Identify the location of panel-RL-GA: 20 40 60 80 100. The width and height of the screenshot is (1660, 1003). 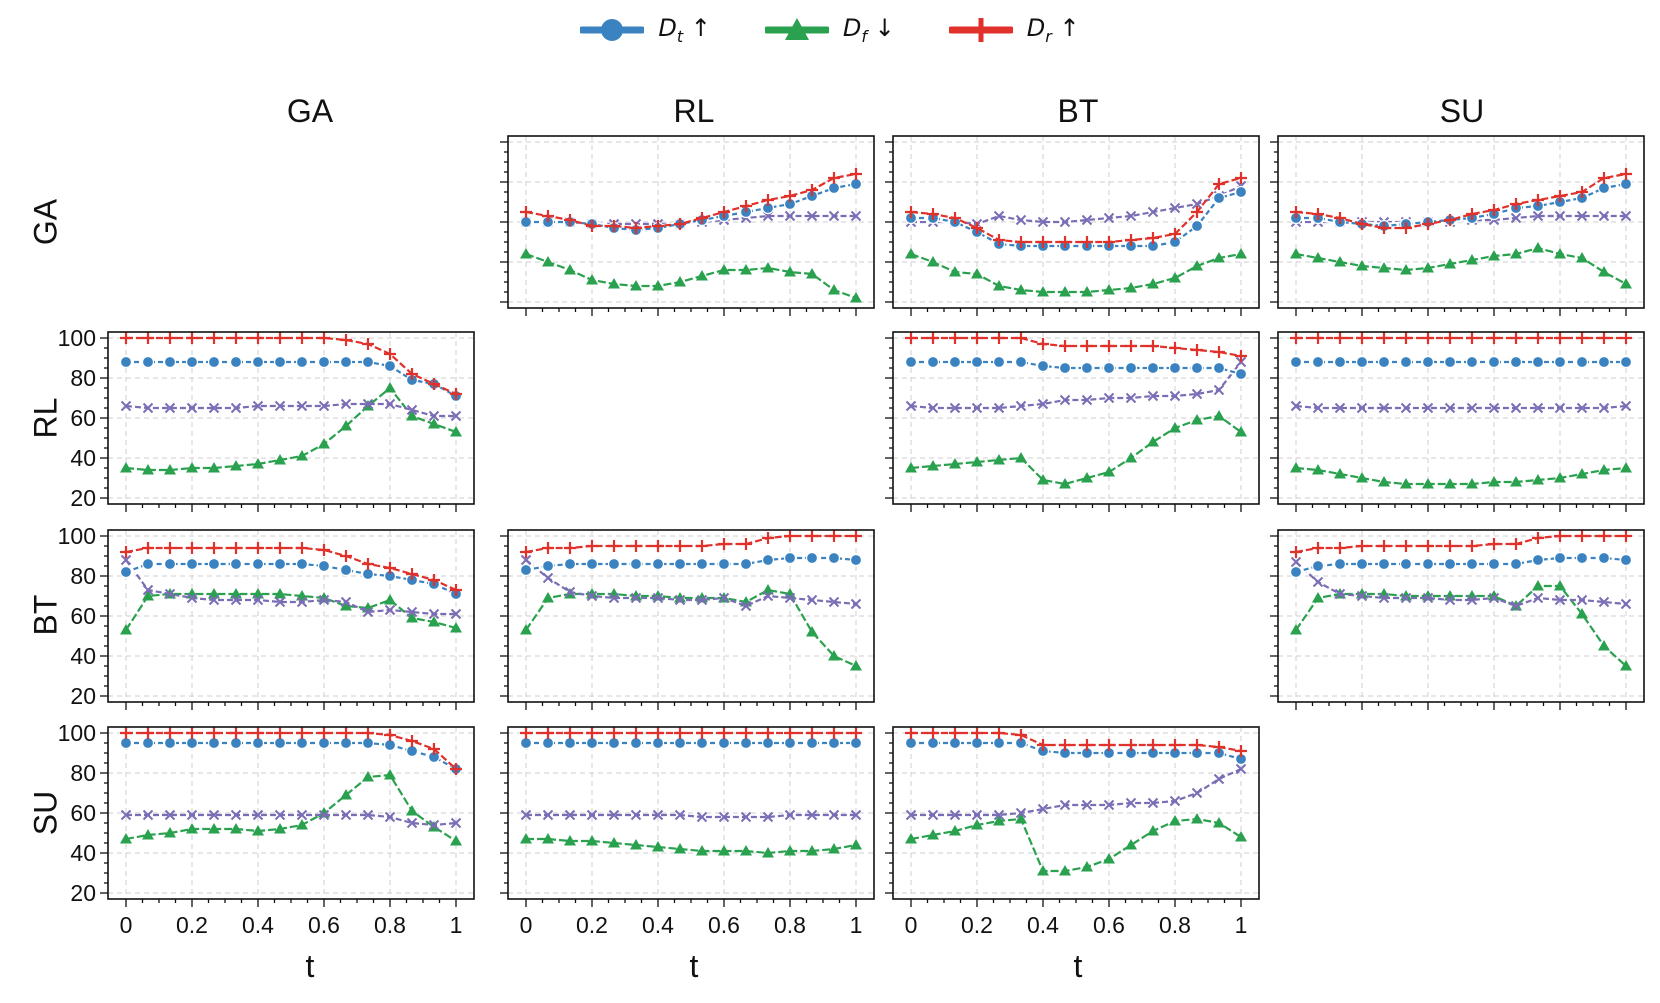
(266, 418).